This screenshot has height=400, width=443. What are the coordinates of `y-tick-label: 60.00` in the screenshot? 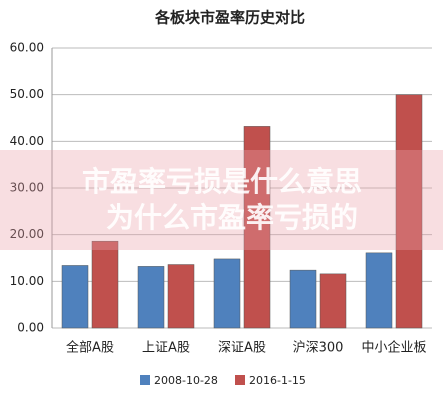 It's located at (27, 48).